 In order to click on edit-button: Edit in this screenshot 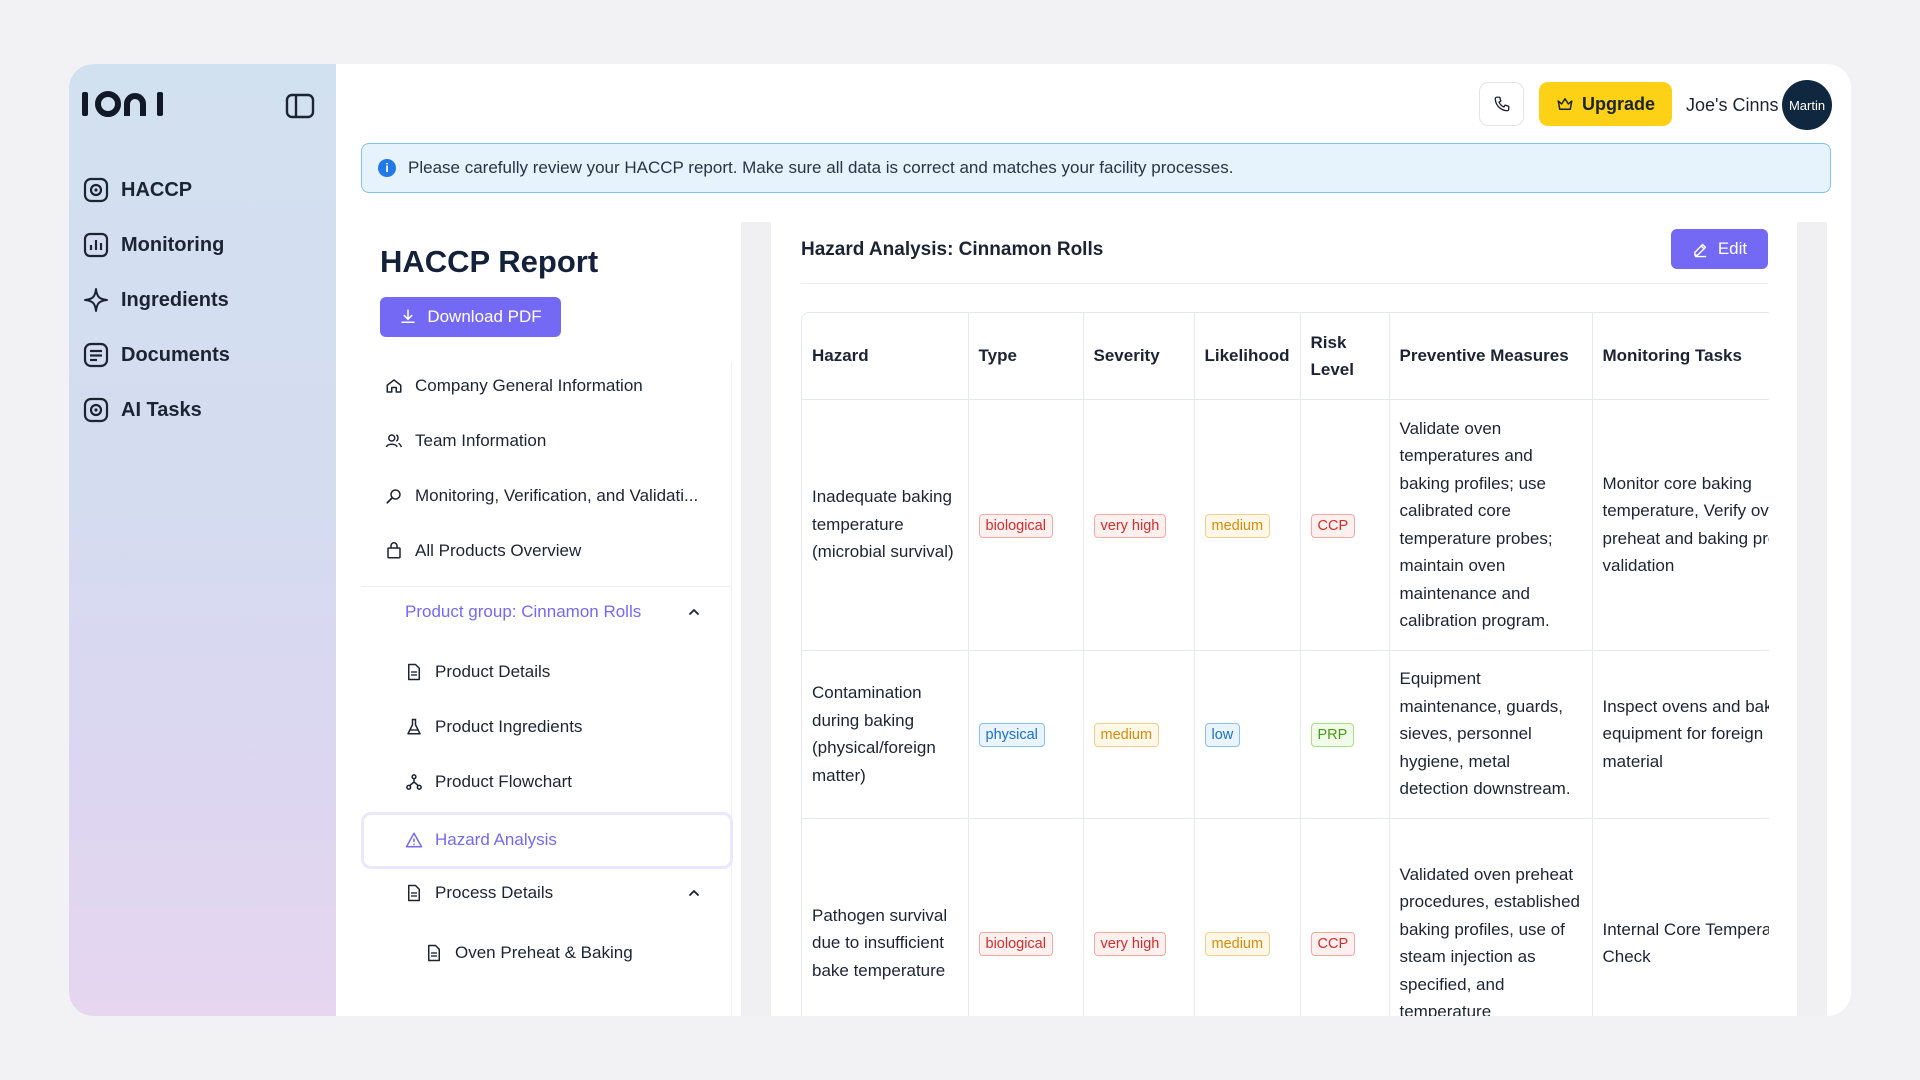, I will do `click(1719, 249)`.